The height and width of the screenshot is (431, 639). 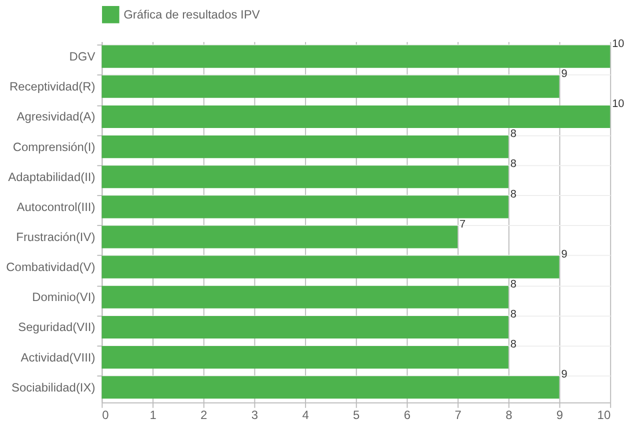 What do you see at coordinates (82, 57) in the screenshot?
I see `y-tick-label: DGV` at bounding box center [82, 57].